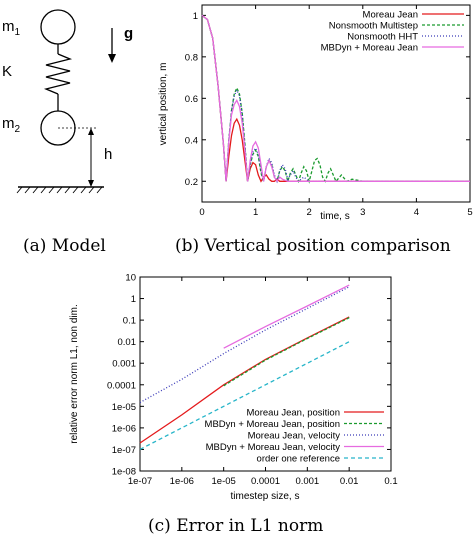 The width and height of the screenshot is (474, 545). I want to click on y-tick-label: 1e-05, so click(124, 407).